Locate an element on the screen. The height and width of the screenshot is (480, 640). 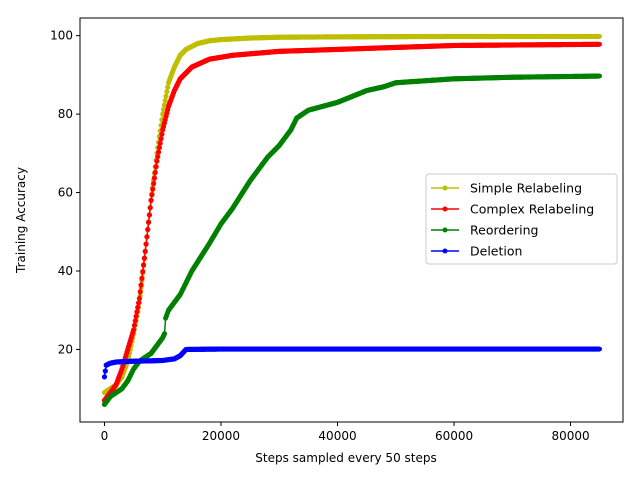
x-axis-ticks: 0 20000 40000 60000 80000 is located at coordinates (345, 432).